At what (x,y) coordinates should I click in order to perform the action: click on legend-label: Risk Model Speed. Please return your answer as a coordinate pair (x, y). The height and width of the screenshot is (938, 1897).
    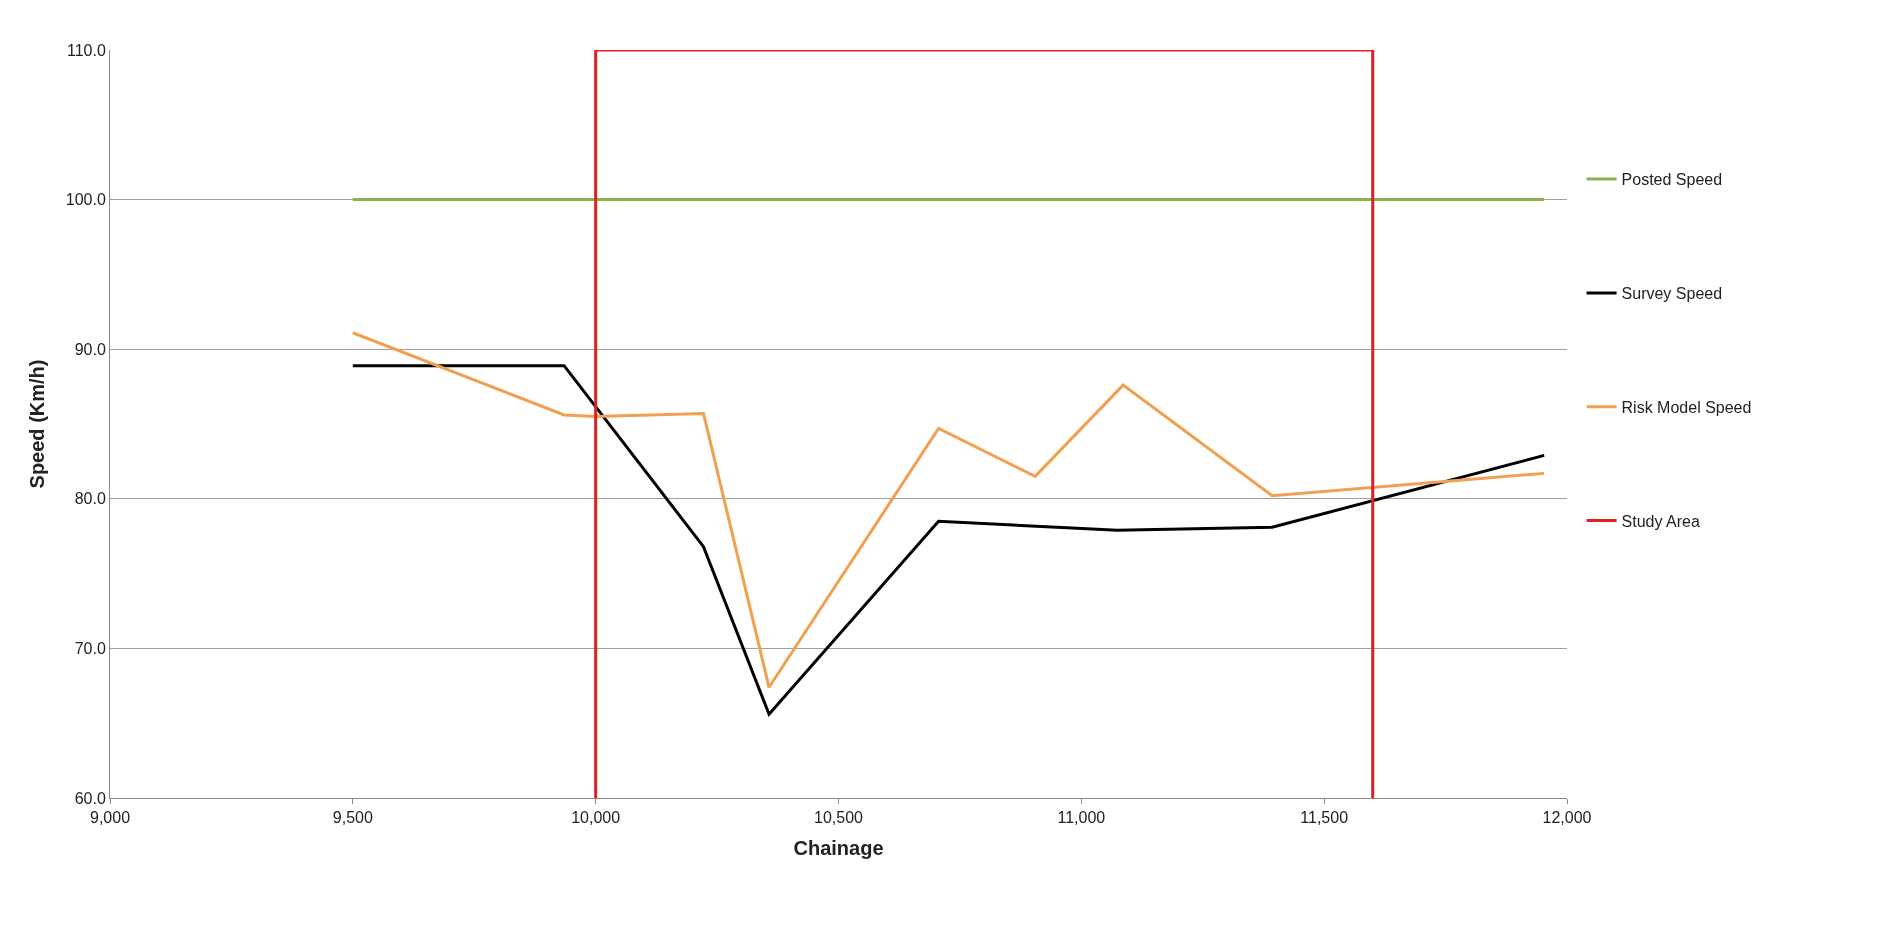
    Looking at the image, I should click on (1686, 407).